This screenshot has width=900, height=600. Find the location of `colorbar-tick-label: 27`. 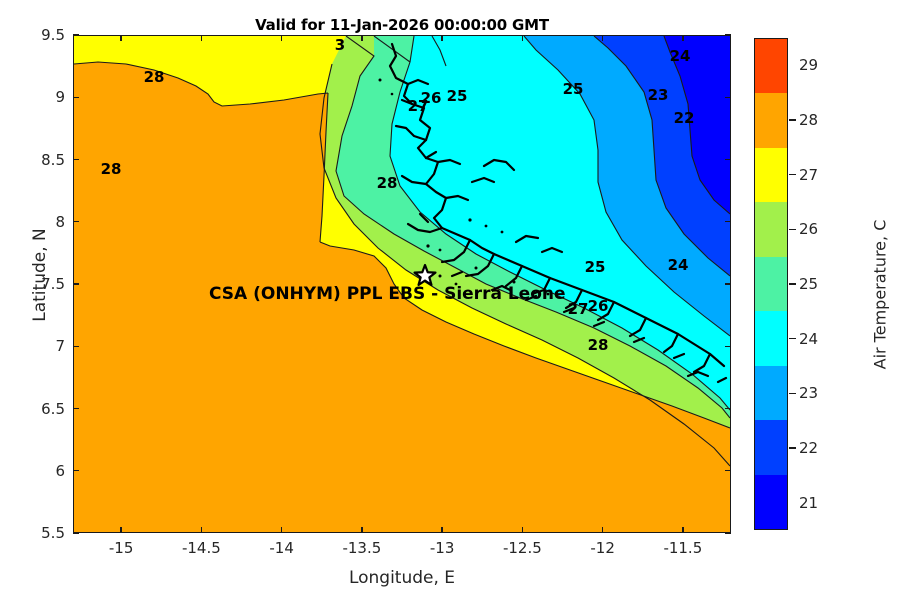

colorbar-tick-label: 27 is located at coordinates (809, 174).